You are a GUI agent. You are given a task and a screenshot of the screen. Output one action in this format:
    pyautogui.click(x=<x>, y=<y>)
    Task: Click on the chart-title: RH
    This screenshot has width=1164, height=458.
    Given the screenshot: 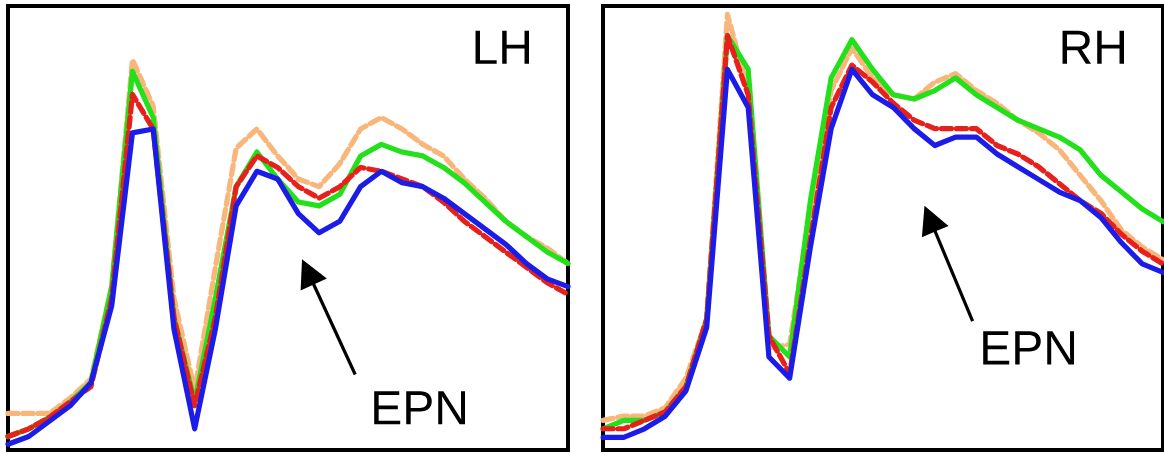 What is the action you would take?
    pyautogui.click(x=1093, y=47)
    